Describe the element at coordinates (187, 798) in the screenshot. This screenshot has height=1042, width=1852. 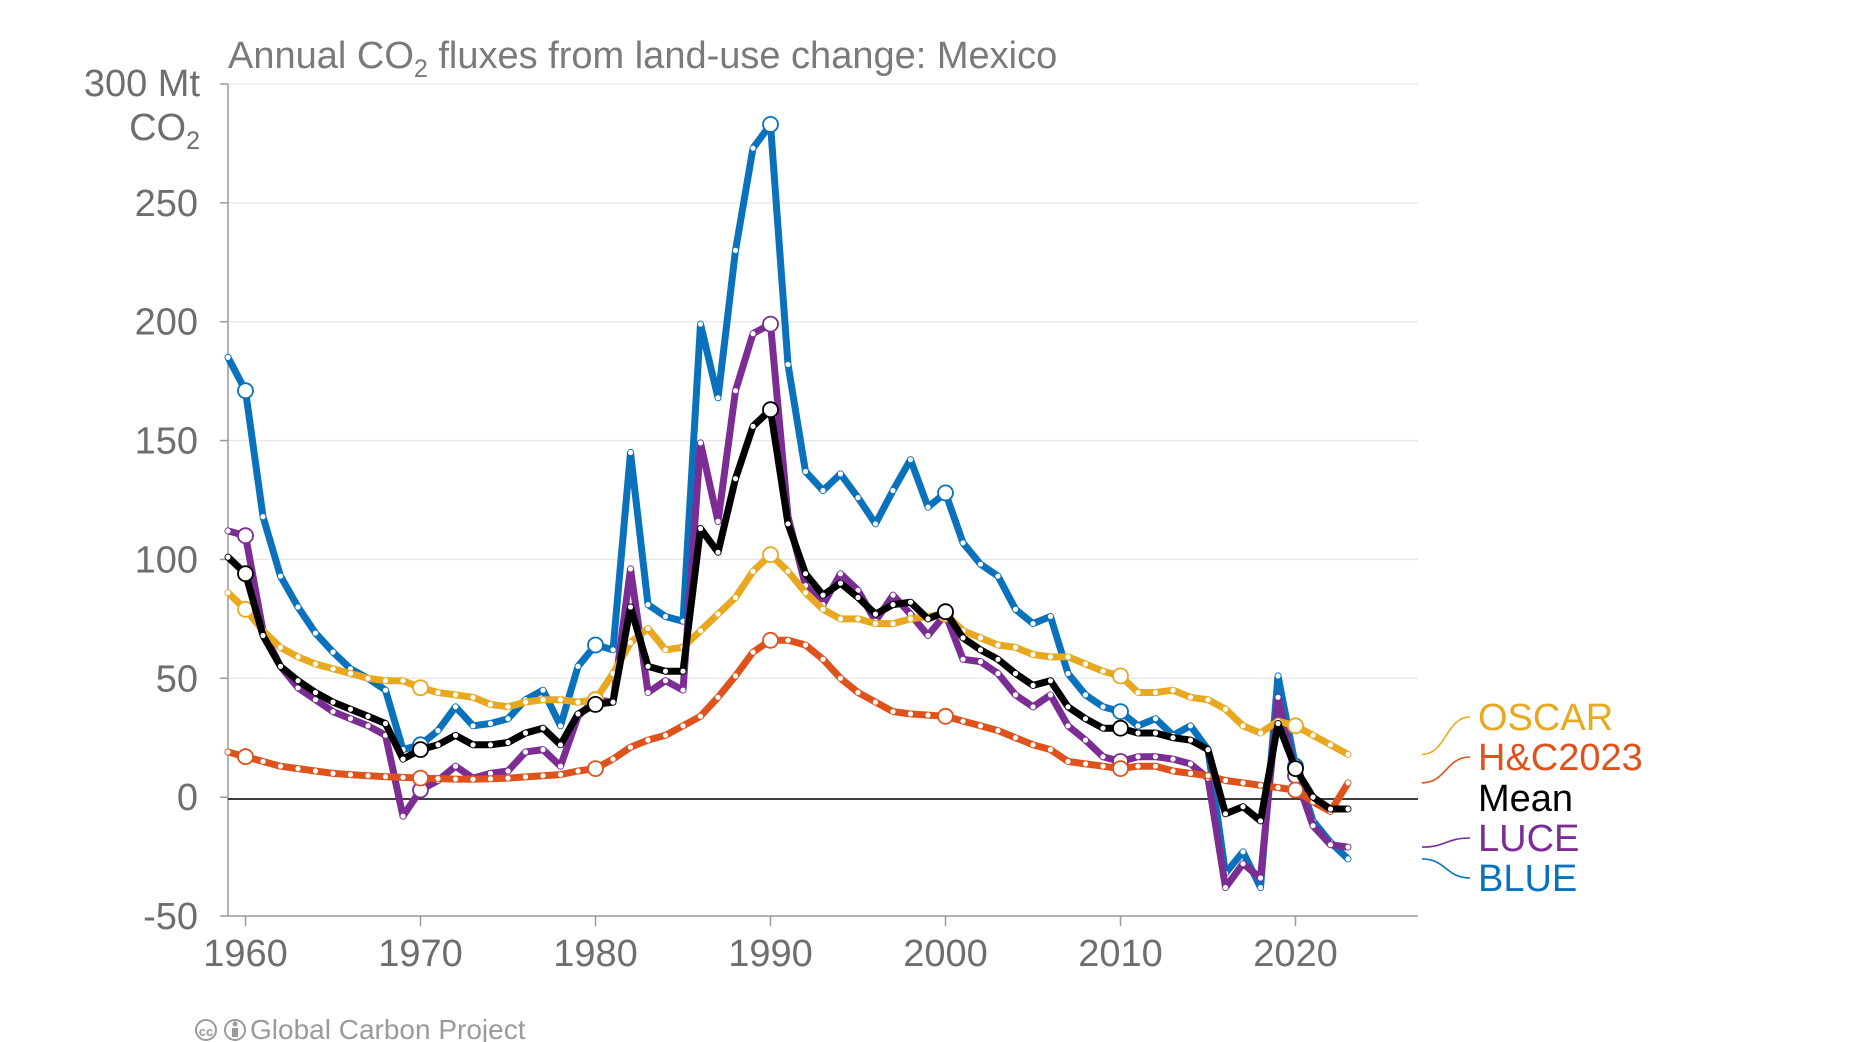
I see `y-tick-label: 0` at that location.